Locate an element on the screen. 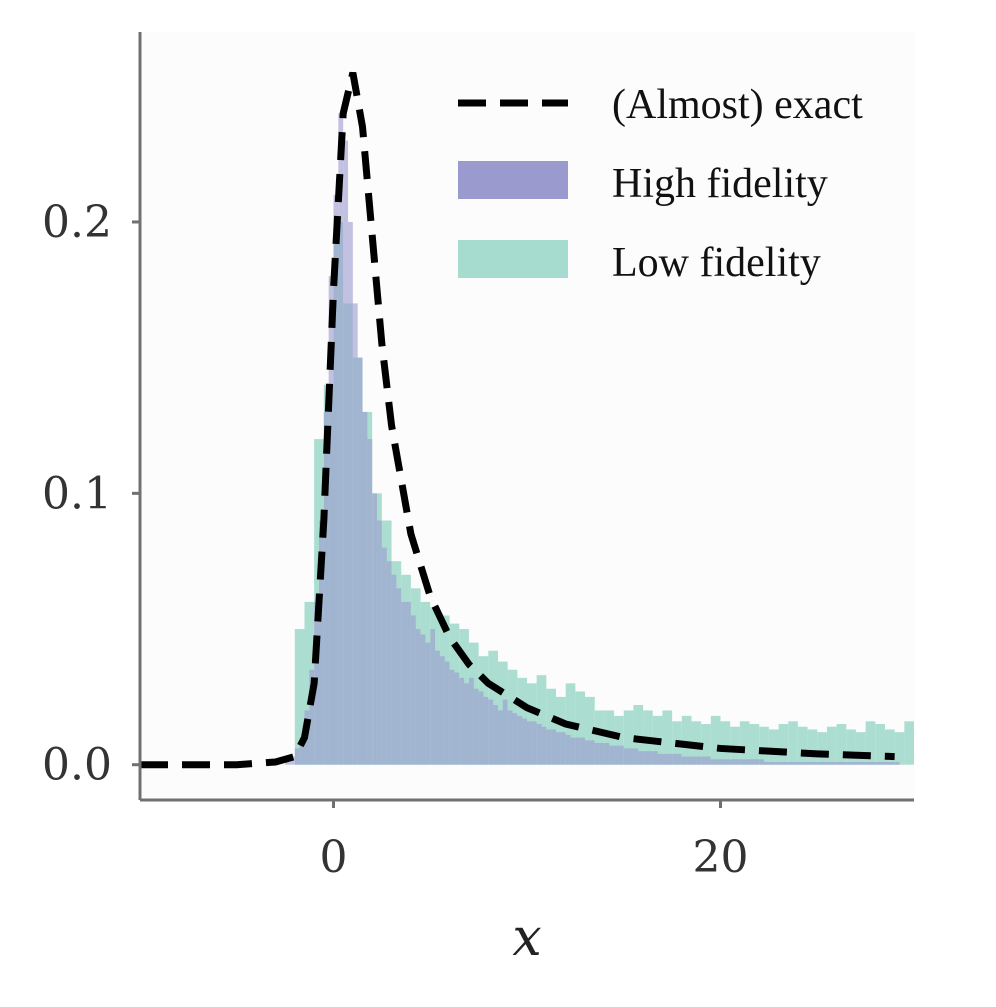 The width and height of the screenshot is (996, 1007). y-tick-label: 0.0 is located at coordinates (77, 765).